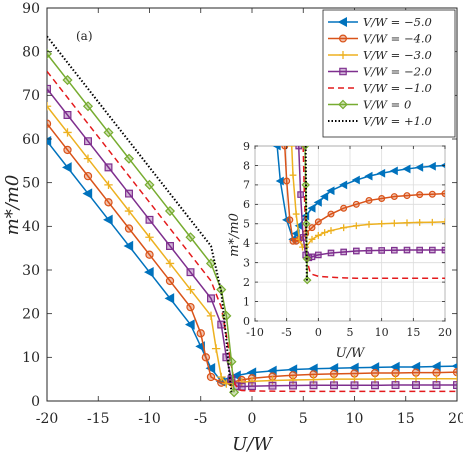 This screenshot has width=463, height=464. What do you see at coordinates (31, 227) in the screenshot?
I see `main-y-tick-label: 40` at bounding box center [31, 227].